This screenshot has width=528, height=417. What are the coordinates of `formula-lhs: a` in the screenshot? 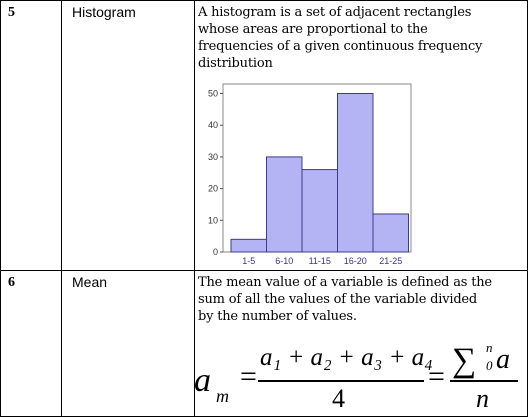 It's located at (202, 381).